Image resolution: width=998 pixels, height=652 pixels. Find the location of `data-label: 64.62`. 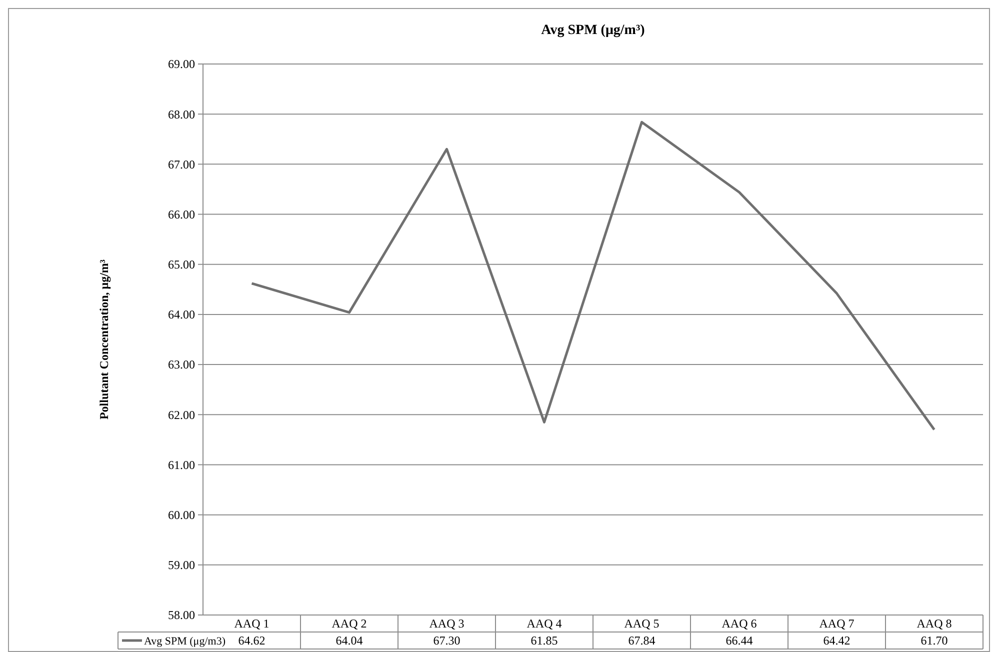

data-label: 64.62 is located at coordinates (252, 641).